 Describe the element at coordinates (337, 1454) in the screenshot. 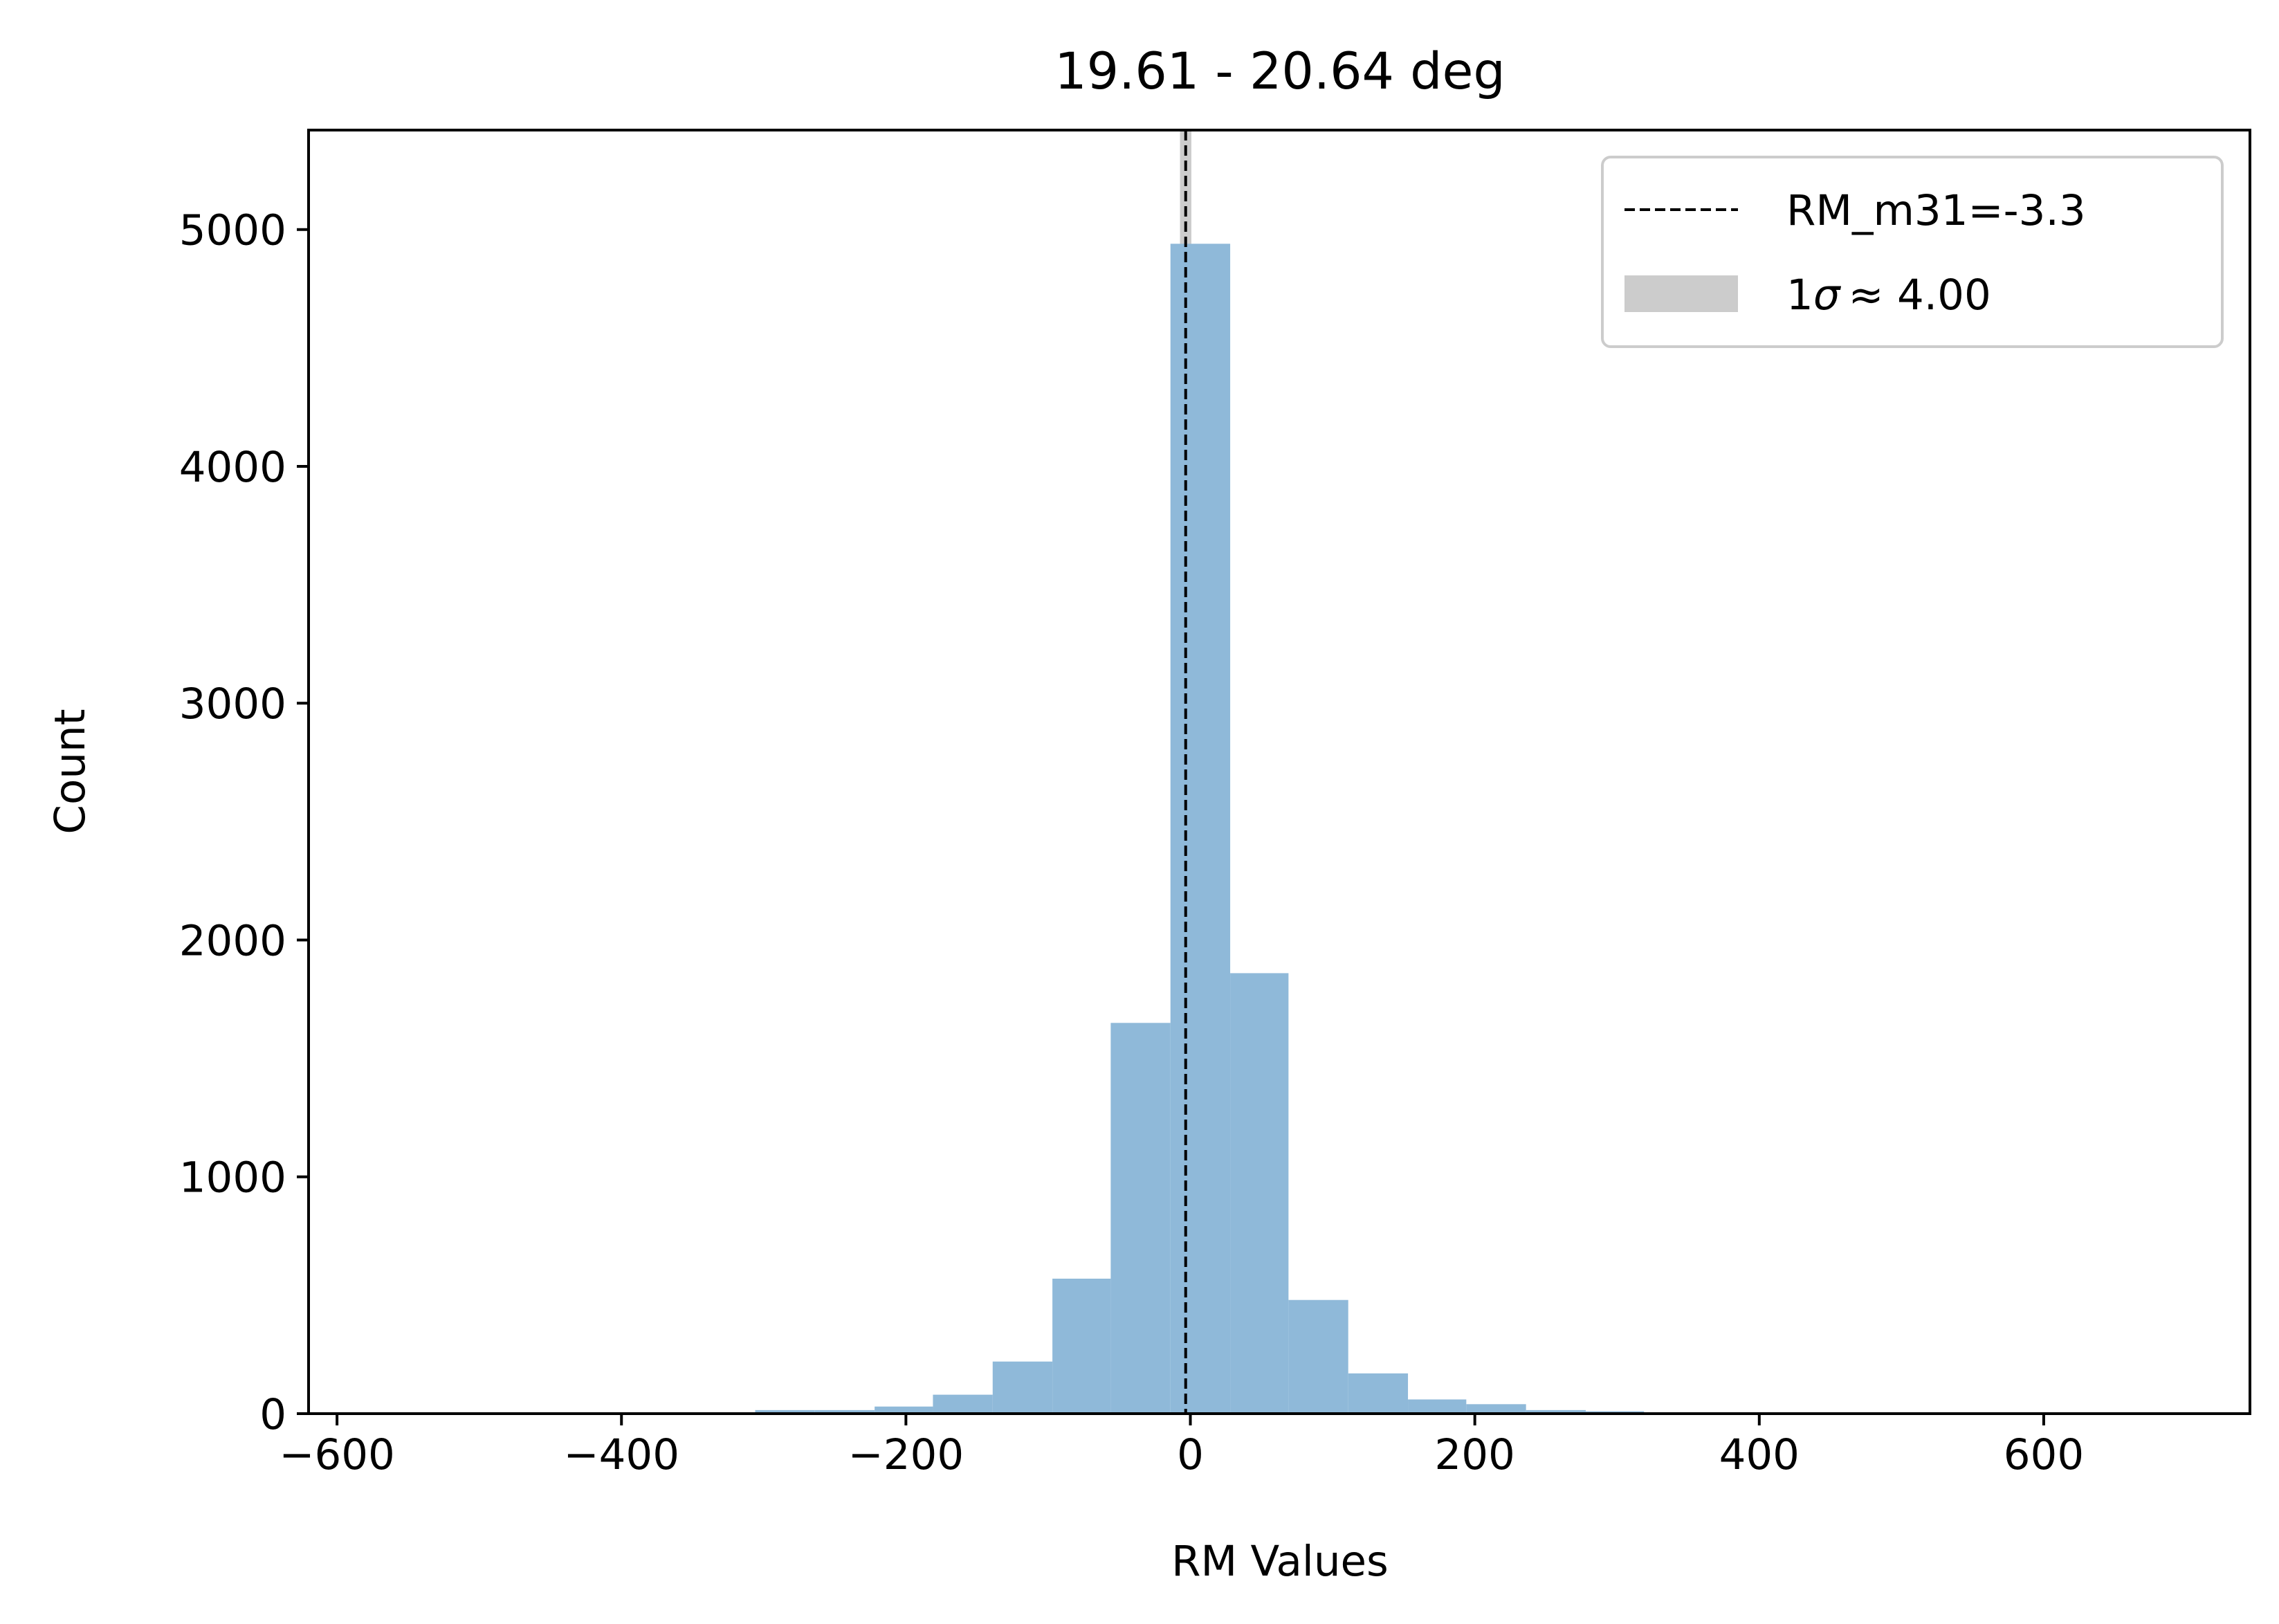

I see `x-tick-label: −600` at that location.